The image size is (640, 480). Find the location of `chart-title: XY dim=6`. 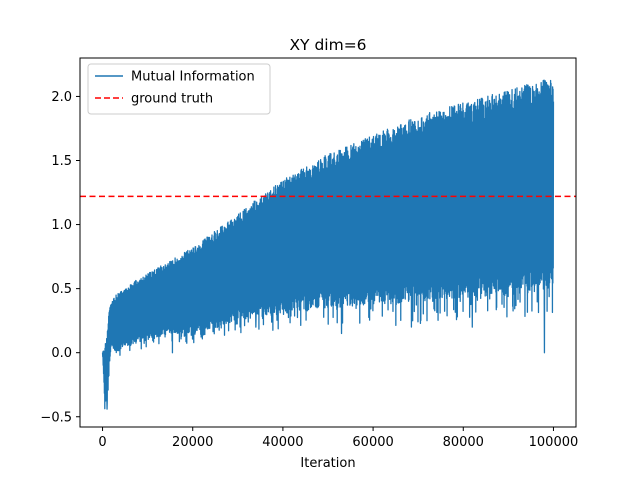

chart-title: XY dim=6 is located at coordinates (327, 45).